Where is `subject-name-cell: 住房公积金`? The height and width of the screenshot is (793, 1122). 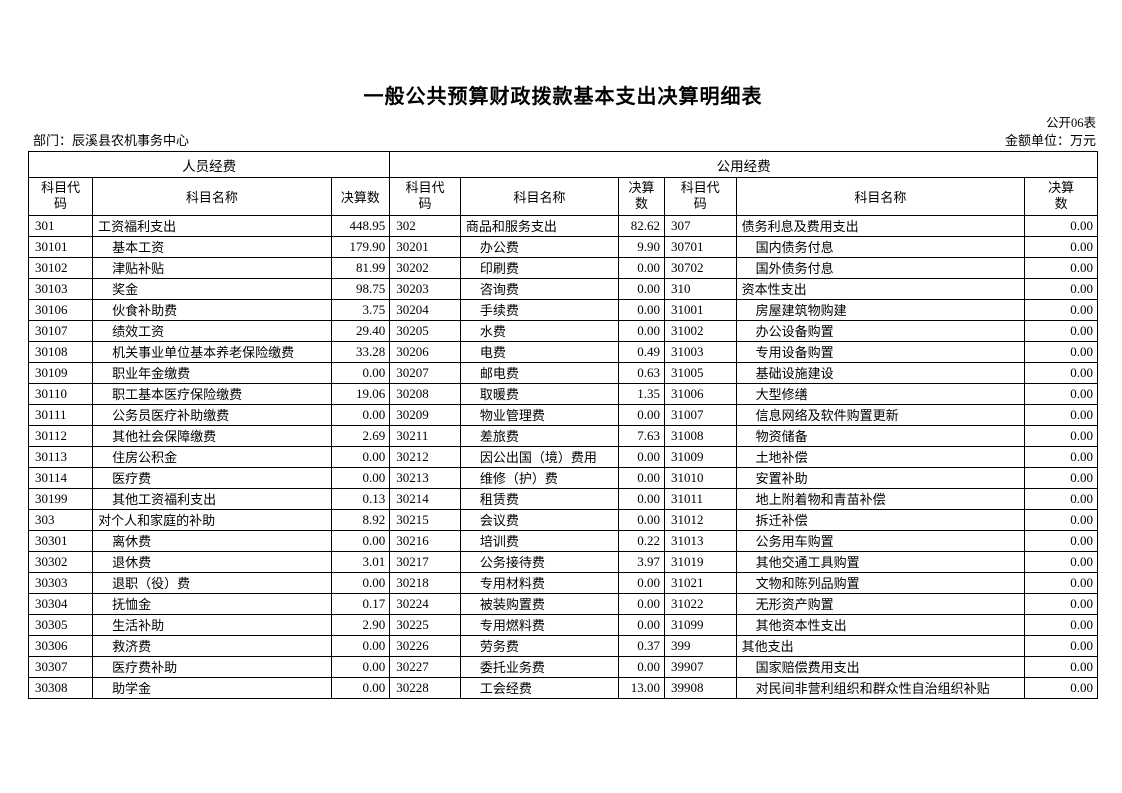 subject-name-cell: 住房公积金 is located at coordinates (212, 456).